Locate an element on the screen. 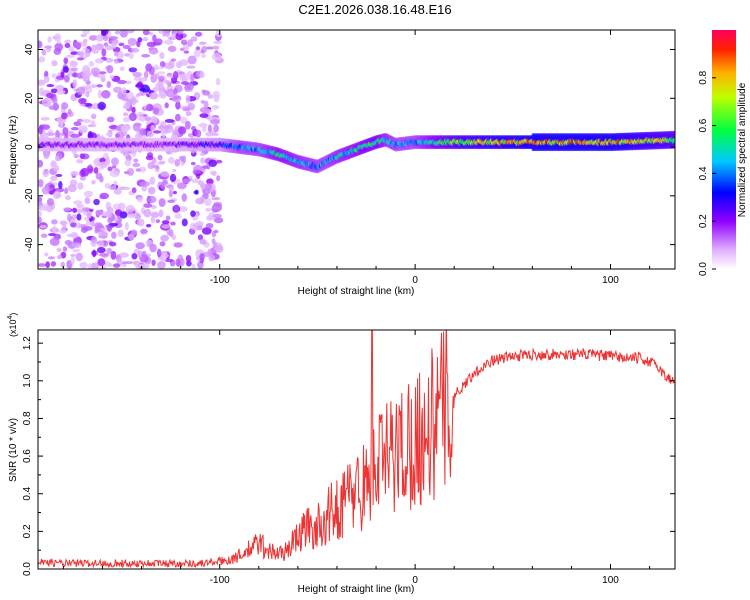 This screenshot has width=750, height=600. colorbar-tick-label: 0.8 is located at coordinates (703, 77).